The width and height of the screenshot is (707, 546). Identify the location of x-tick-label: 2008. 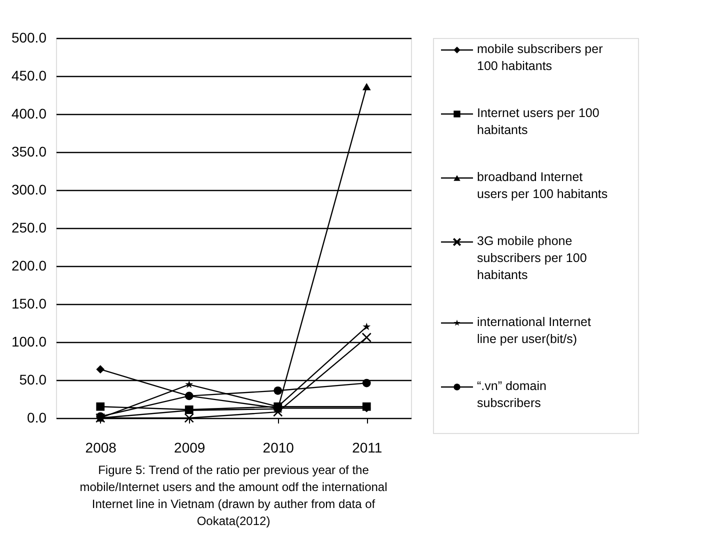
(101, 448).